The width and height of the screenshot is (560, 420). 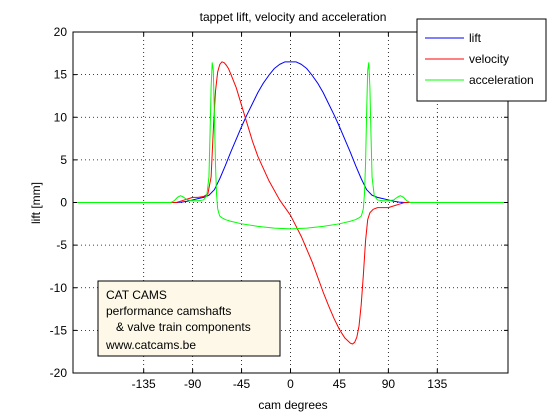 What do you see at coordinates (144, 384) in the screenshot?
I see `x-tick-label: -135` at bounding box center [144, 384].